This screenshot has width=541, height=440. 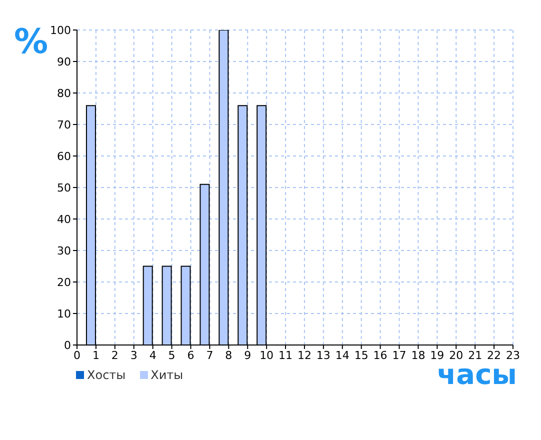 What do you see at coordinates (64, 156) in the screenshot?
I see `y-tick-label: 60` at bounding box center [64, 156].